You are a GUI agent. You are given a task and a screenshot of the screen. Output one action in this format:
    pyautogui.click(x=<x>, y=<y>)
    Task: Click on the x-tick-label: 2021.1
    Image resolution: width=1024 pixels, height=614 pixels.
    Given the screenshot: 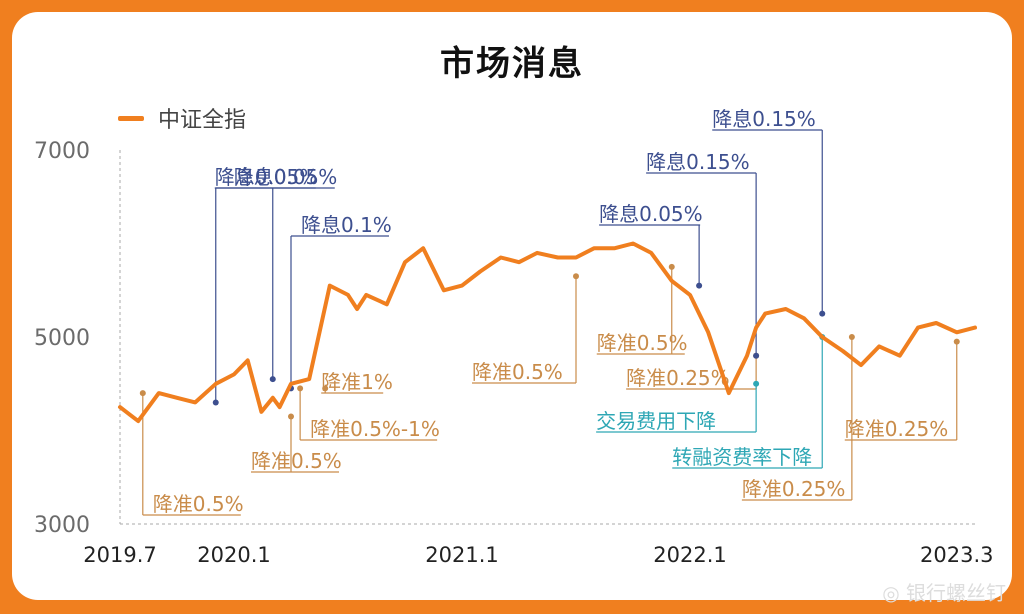 What is the action you would take?
    pyautogui.click(x=461, y=555)
    